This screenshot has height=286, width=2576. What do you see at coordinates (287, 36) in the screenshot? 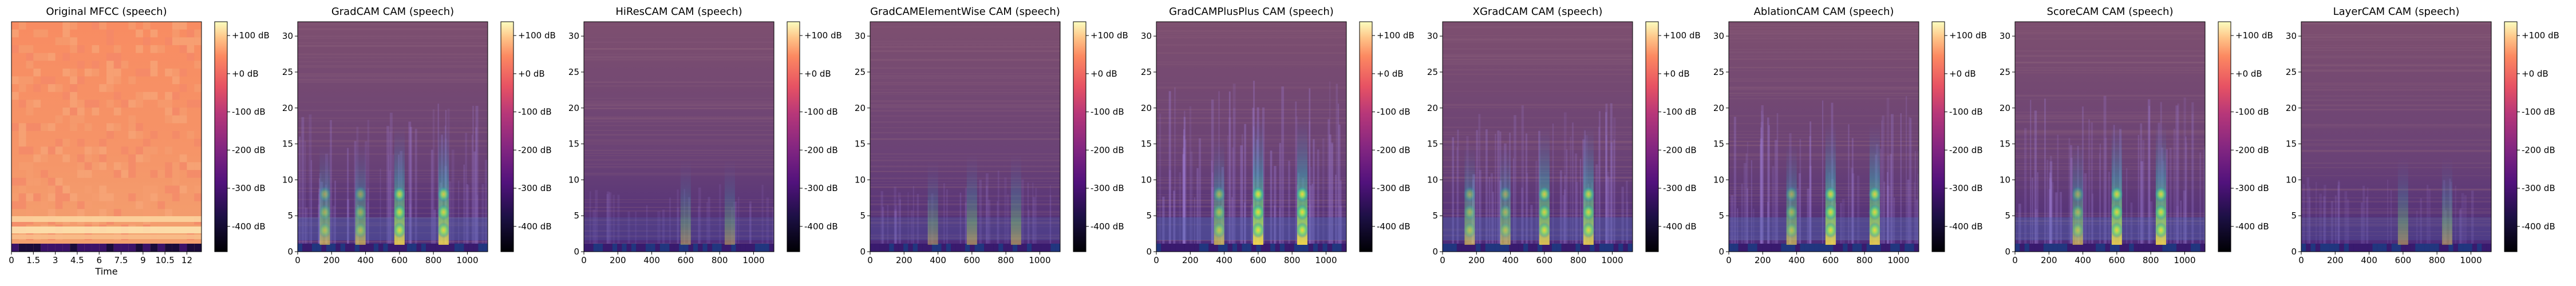
I see `y-tick-label: 30` at bounding box center [287, 36].